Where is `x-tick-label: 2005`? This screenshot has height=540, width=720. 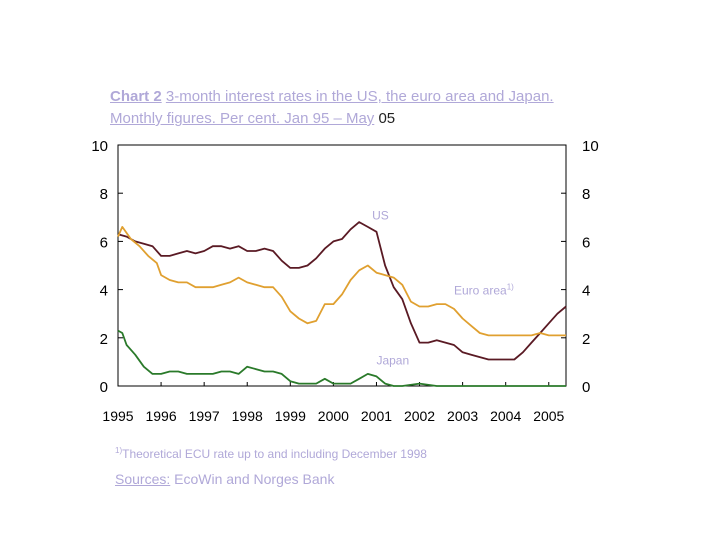 x-tick-label: 2005 is located at coordinates (548, 416).